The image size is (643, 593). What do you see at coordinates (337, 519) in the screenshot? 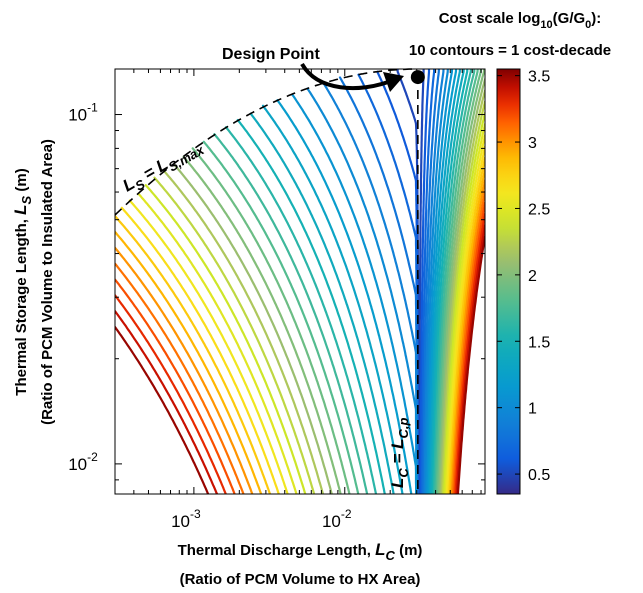
I see `x-tick-label: 10⁻²` at bounding box center [337, 519].